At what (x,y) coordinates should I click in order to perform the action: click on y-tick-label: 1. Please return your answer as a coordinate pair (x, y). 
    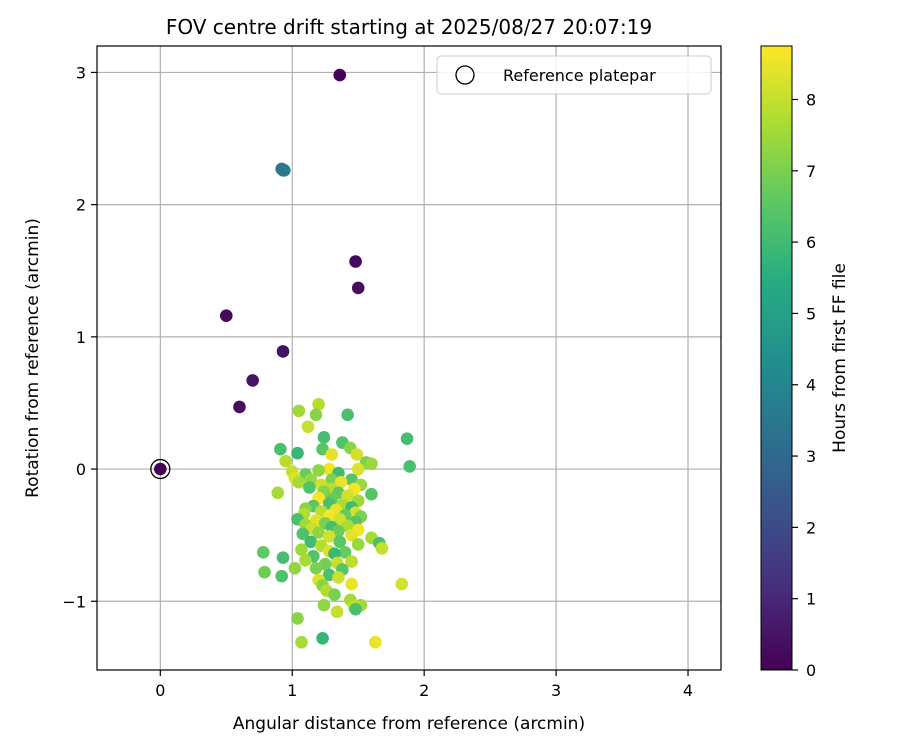
    Looking at the image, I should click on (81, 337).